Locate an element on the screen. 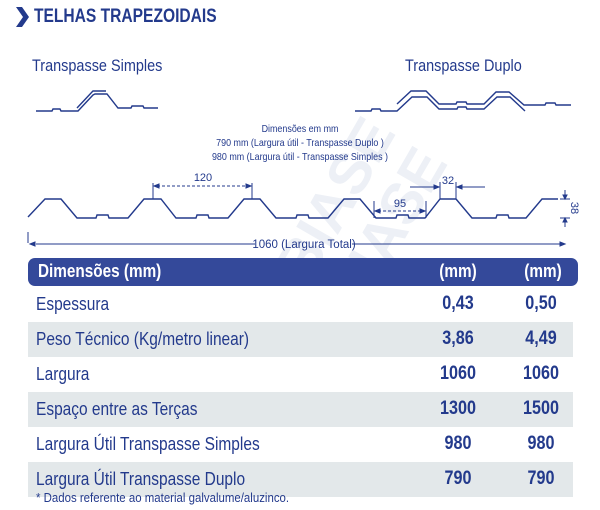 The image size is (600, 510). main-profile-diagram is located at coordinates (292, 208).